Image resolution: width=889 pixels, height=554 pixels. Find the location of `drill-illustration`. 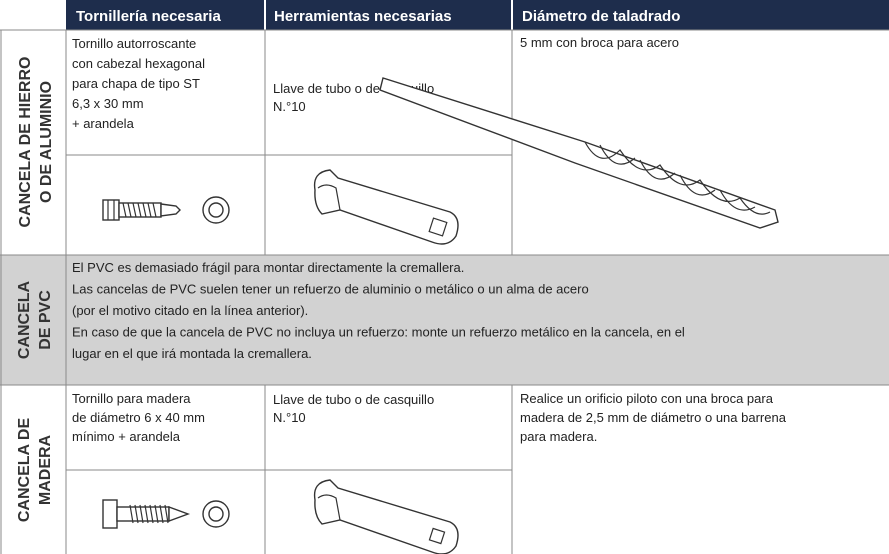

drill-illustration is located at coordinates (579, 153).